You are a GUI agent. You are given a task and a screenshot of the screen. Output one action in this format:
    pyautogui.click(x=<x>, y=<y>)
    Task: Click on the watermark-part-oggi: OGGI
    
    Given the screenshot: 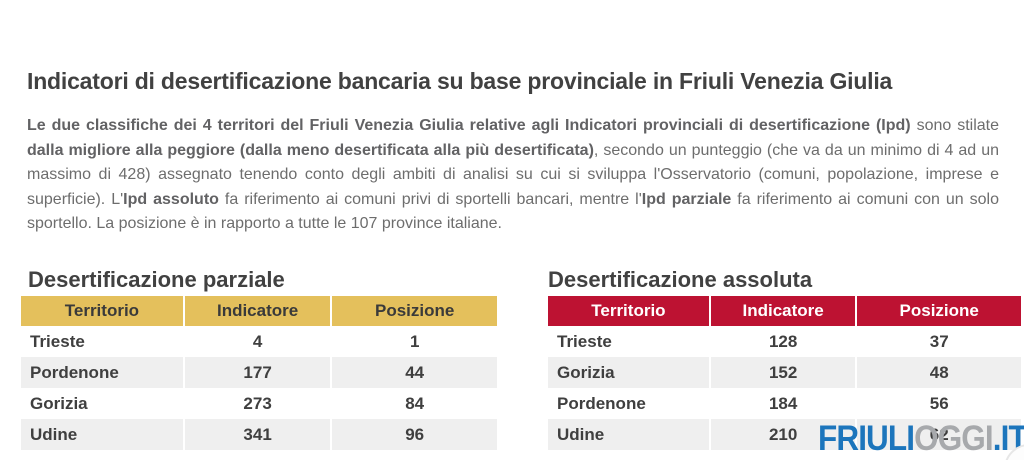 What is the action you would take?
    pyautogui.click(x=954, y=438)
    